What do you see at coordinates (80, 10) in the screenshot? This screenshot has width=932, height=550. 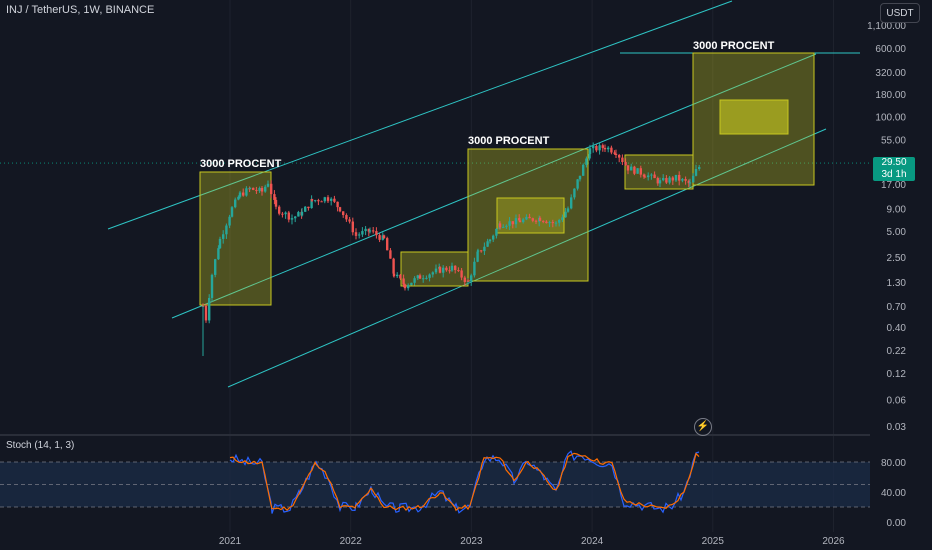 I see `symbol-title: INJ / TetherUS, 1W, BINANCE` at bounding box center [80, 10].